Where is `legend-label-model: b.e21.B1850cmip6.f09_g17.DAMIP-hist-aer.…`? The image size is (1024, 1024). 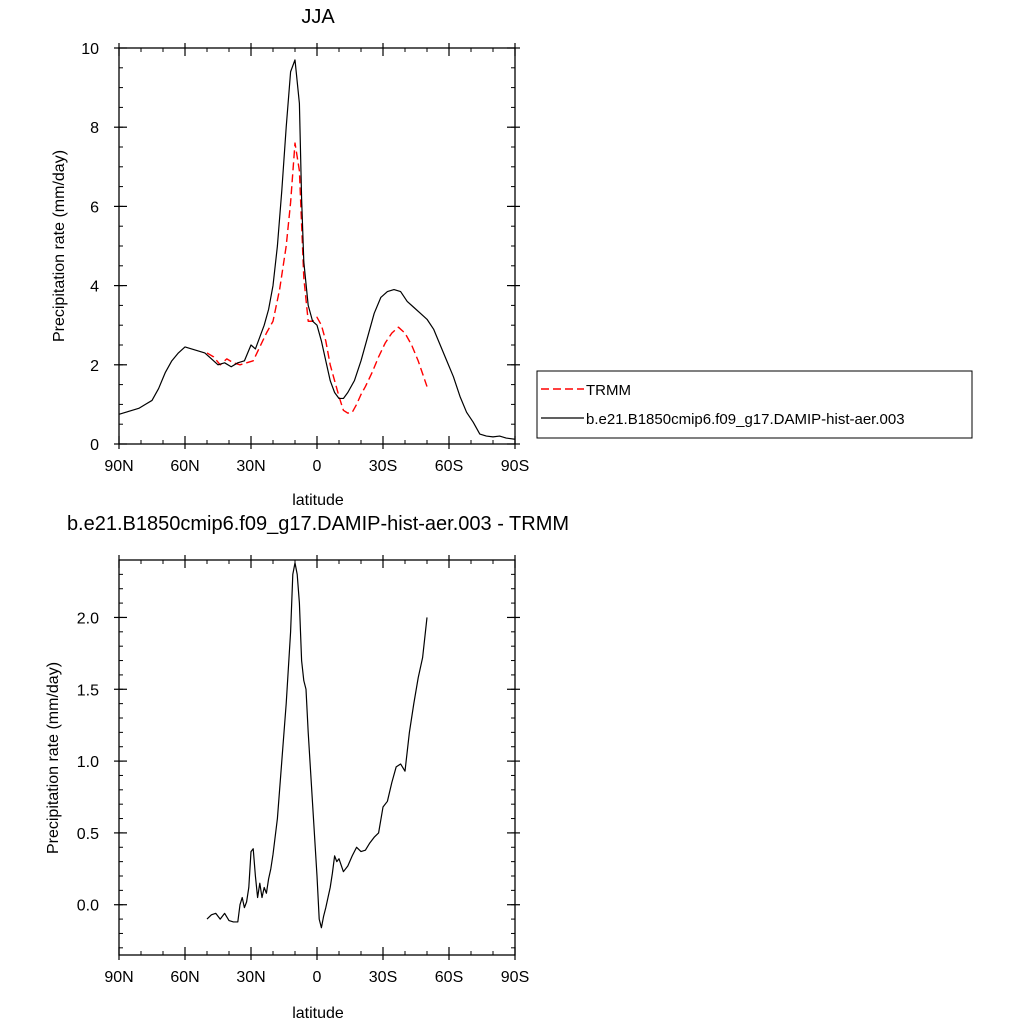
legend-label-model: b.e21.B1850cmip6.f09_g17.DAMIP-hist-aer.… is located at coordinates (745, 419).